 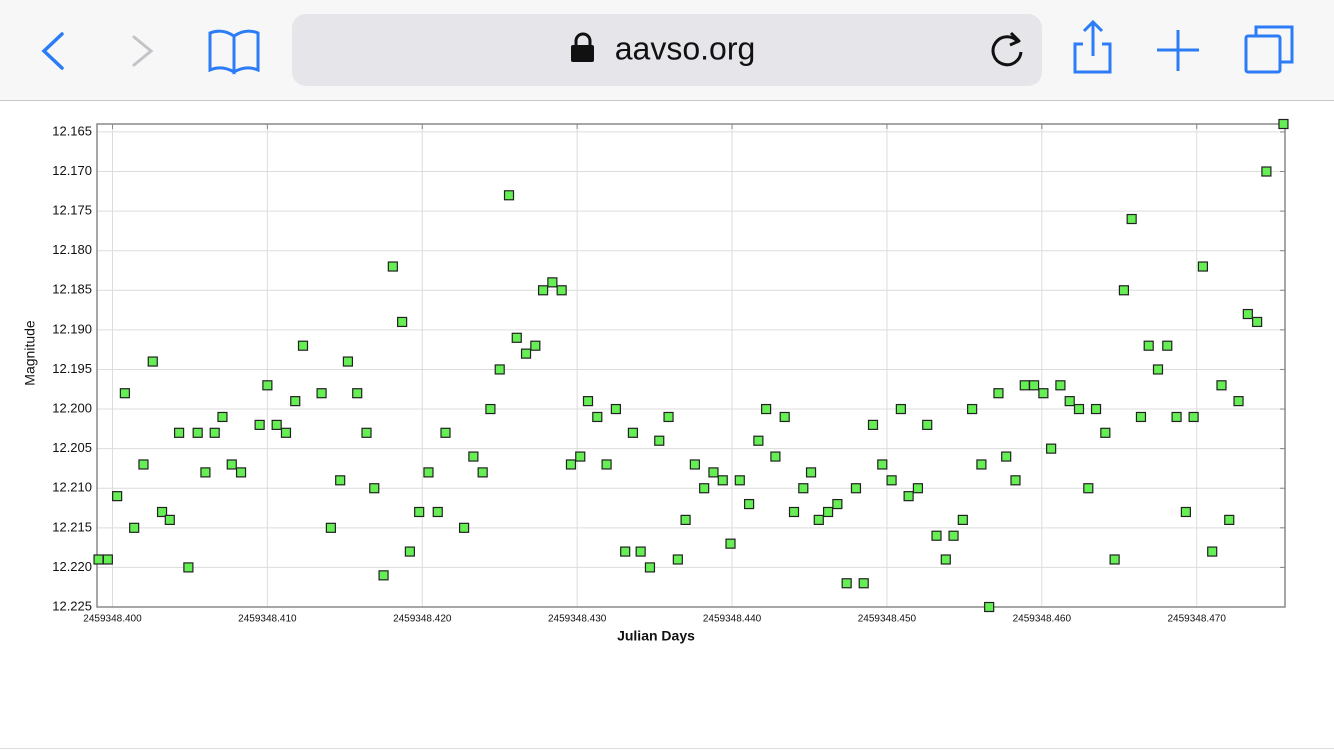 I want to click on y-axis-title: Magnitude, so click(x=30, y=353).